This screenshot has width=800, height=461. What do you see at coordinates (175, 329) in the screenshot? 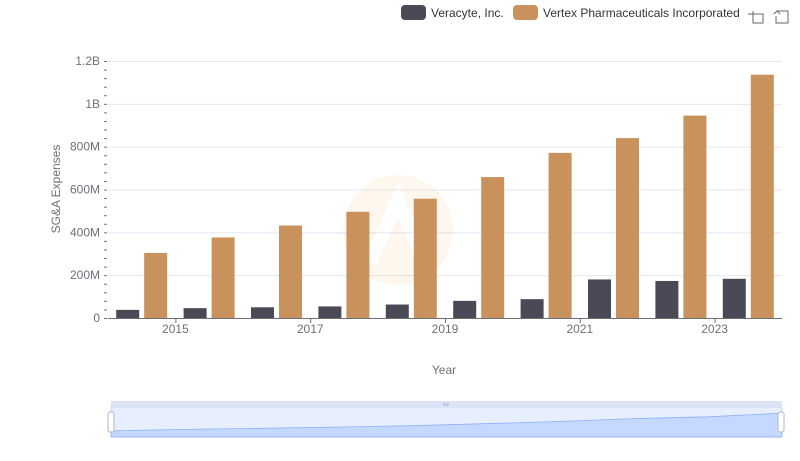
I see `x-tick-label: 2015` at bounding box center [175, 329].